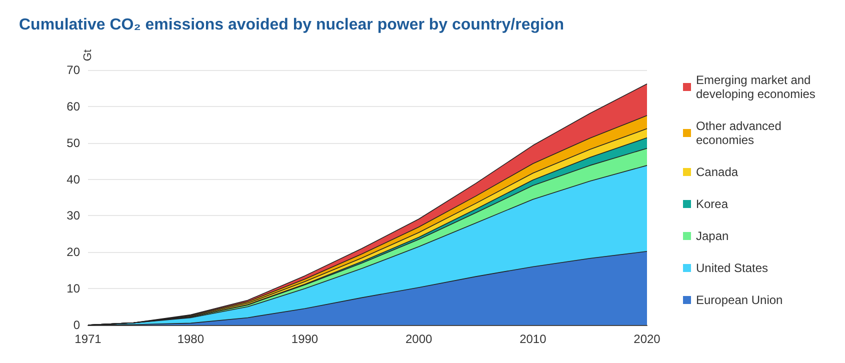 The width and height of the screenshot is (845, 363). What do you see at coordinates (190, 339) in the screenshot?
I see `x-tick-label: 1980` at bounding box center [190, 339].